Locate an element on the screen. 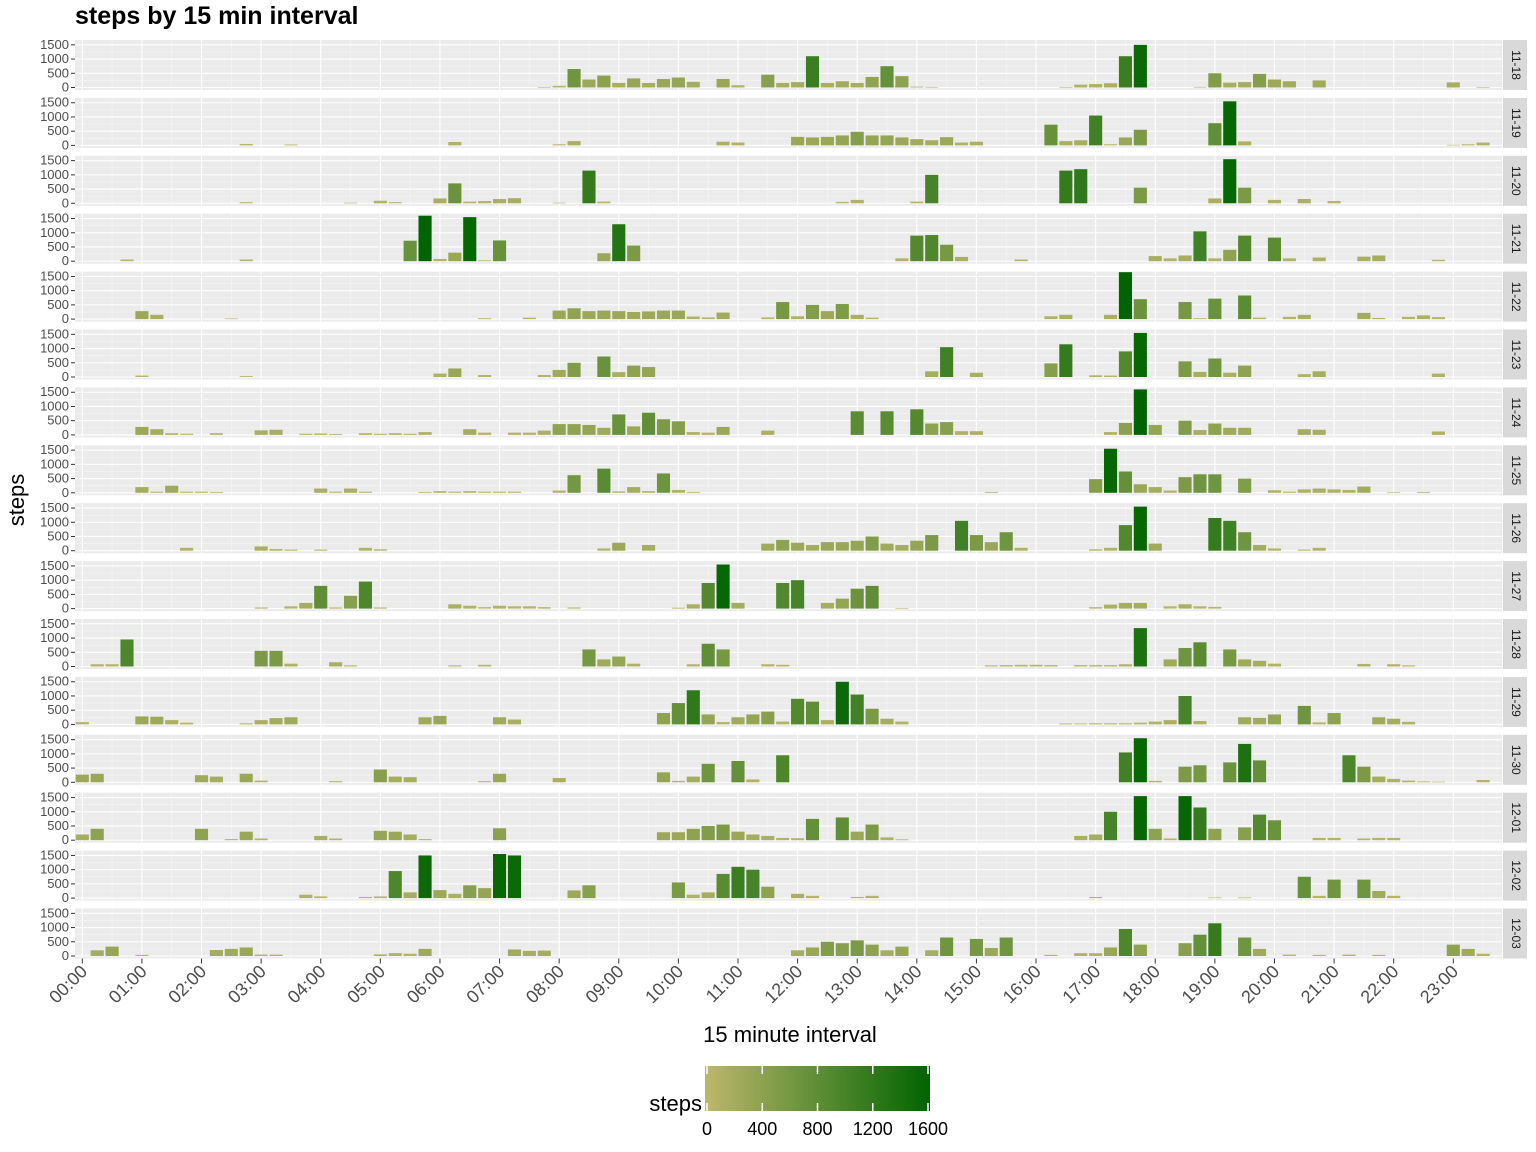  facet-label: 11-23 is located at coordinates (1516, 355).